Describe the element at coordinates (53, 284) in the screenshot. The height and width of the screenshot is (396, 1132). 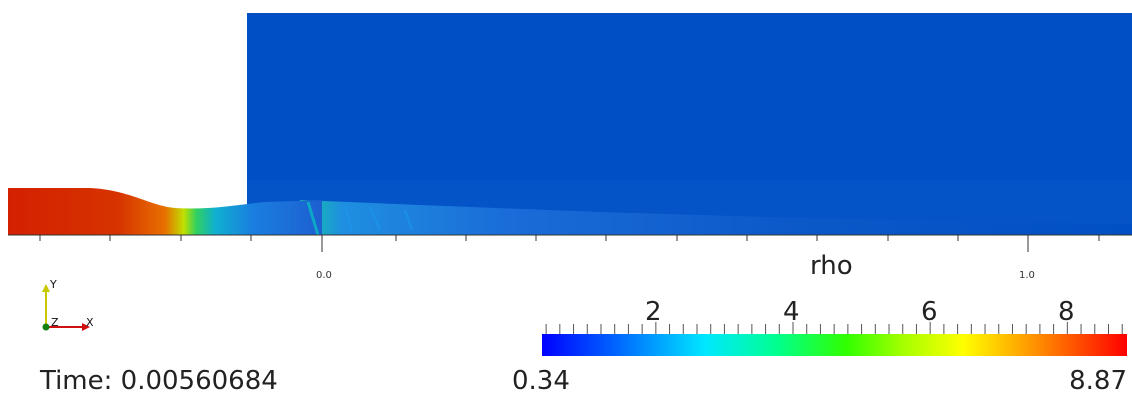
I see `triad-y-label: Y` at that location.